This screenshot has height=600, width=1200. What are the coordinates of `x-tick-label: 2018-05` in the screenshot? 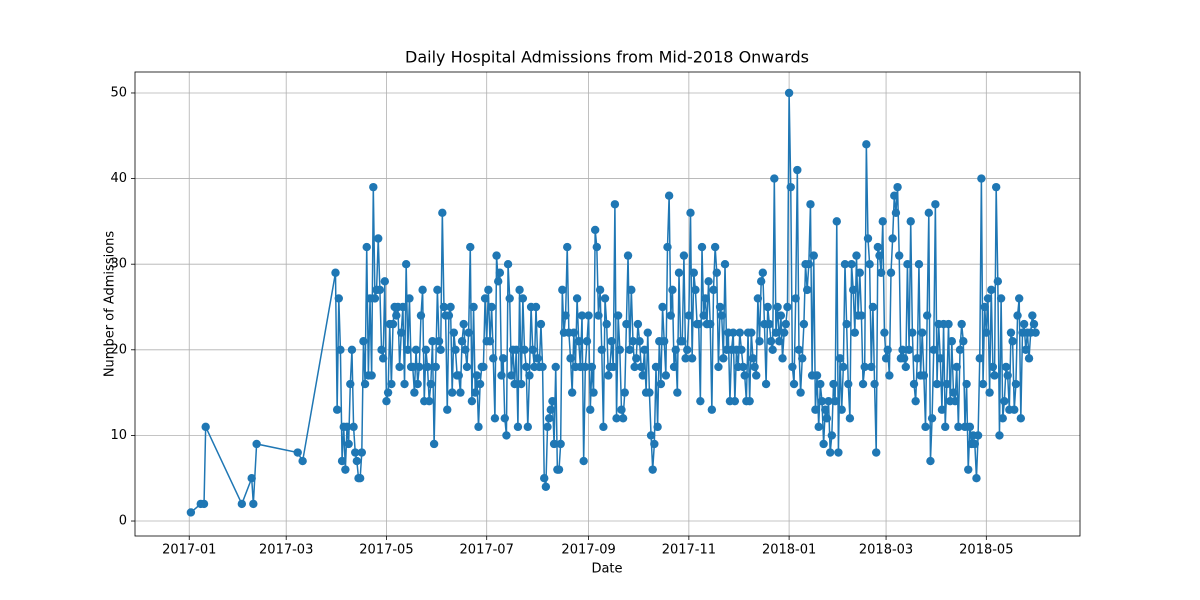 It's located at (986, 550).